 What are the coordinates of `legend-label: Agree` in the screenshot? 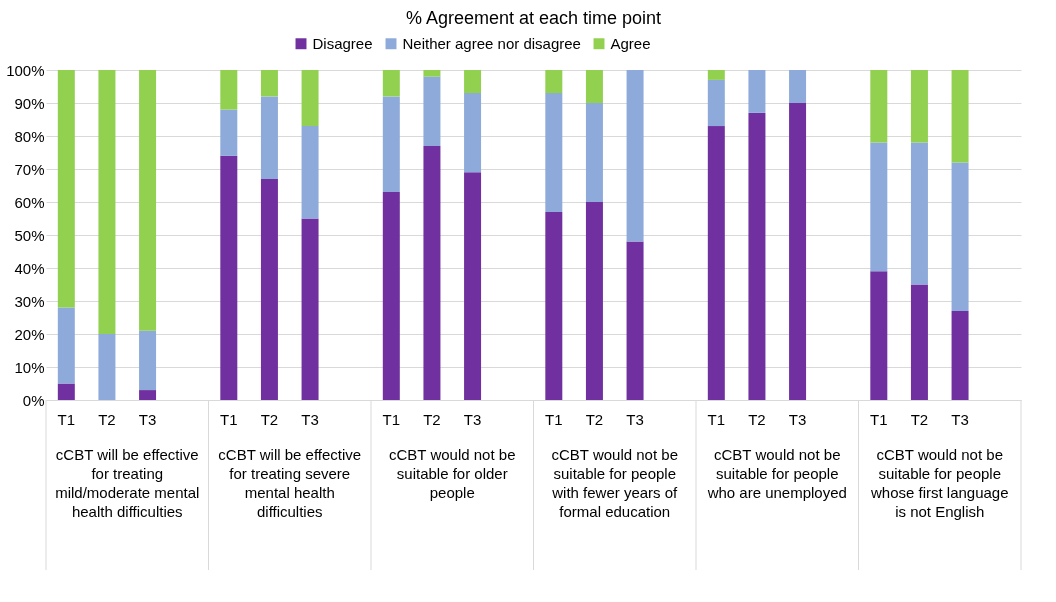 It's located at (630, 43).